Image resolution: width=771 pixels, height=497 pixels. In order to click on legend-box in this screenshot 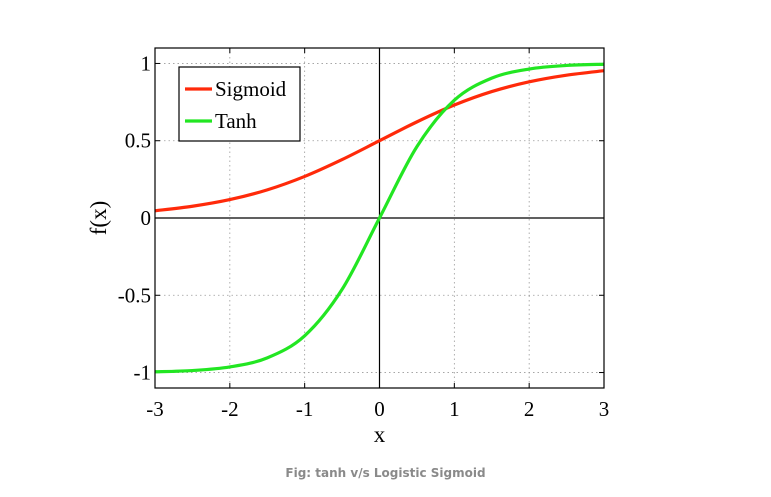, I will do `click(239, 104)`.